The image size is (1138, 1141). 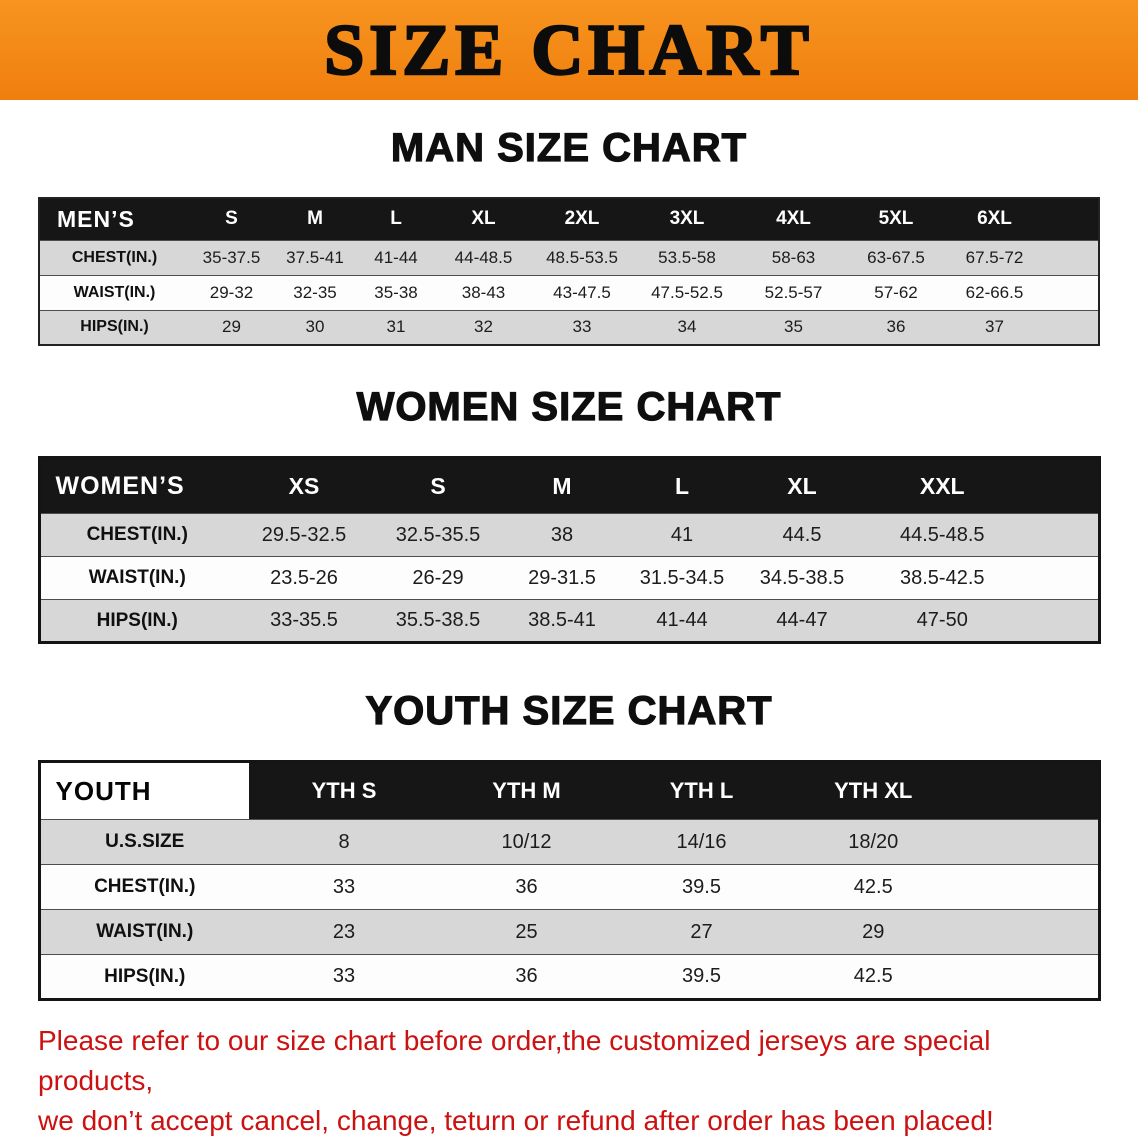 I want to click on size-column-header: XXL, so click(x=980, y=485).